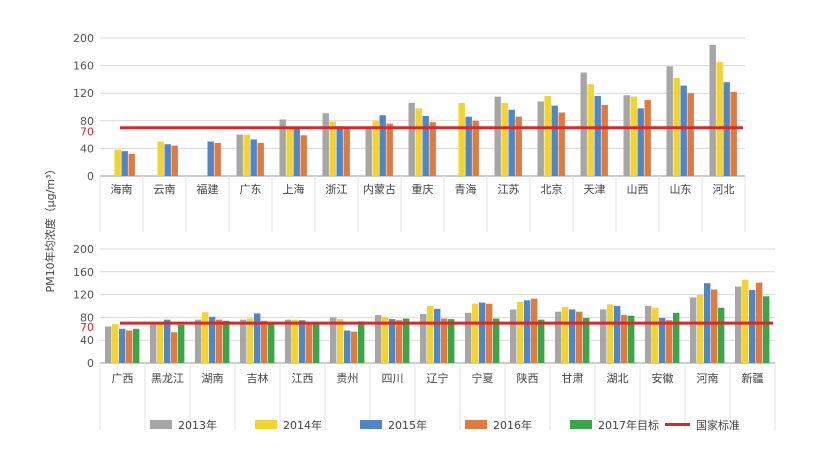 Image resolution: width=840 pixels, height=455 pixels. Describe the element at coordinates (638, 189) in the screenshot. I see `category-label: 山西` at that location.